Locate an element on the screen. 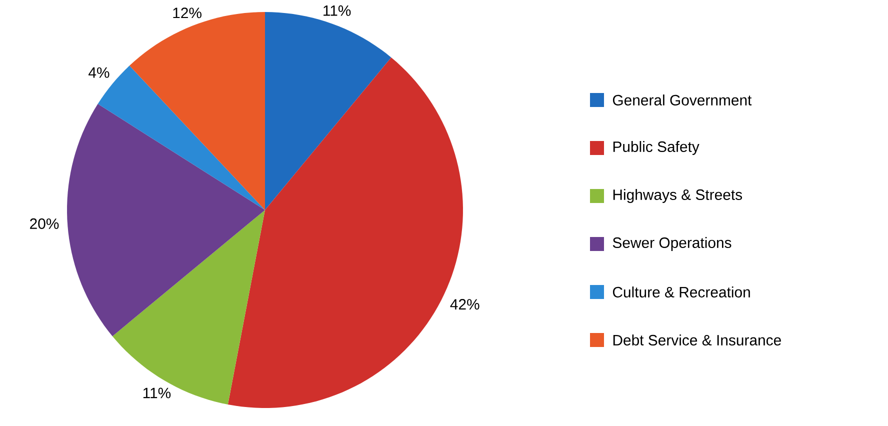  legend-label: Public Safety is located at coordinates (656, 148).